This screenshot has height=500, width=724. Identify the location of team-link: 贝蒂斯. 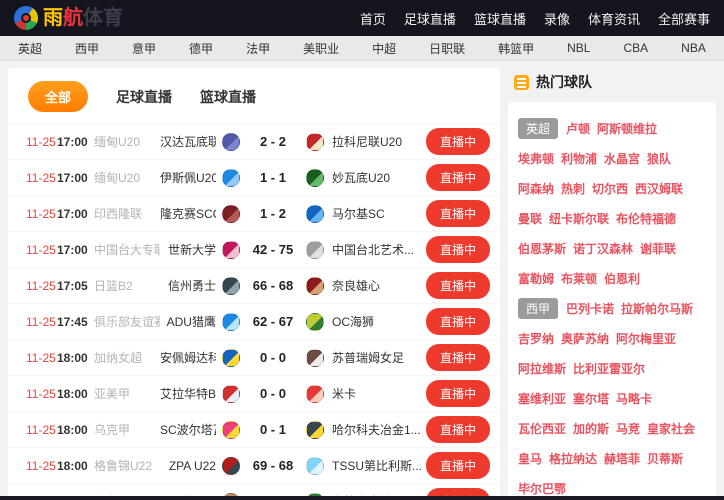
(665, 459).